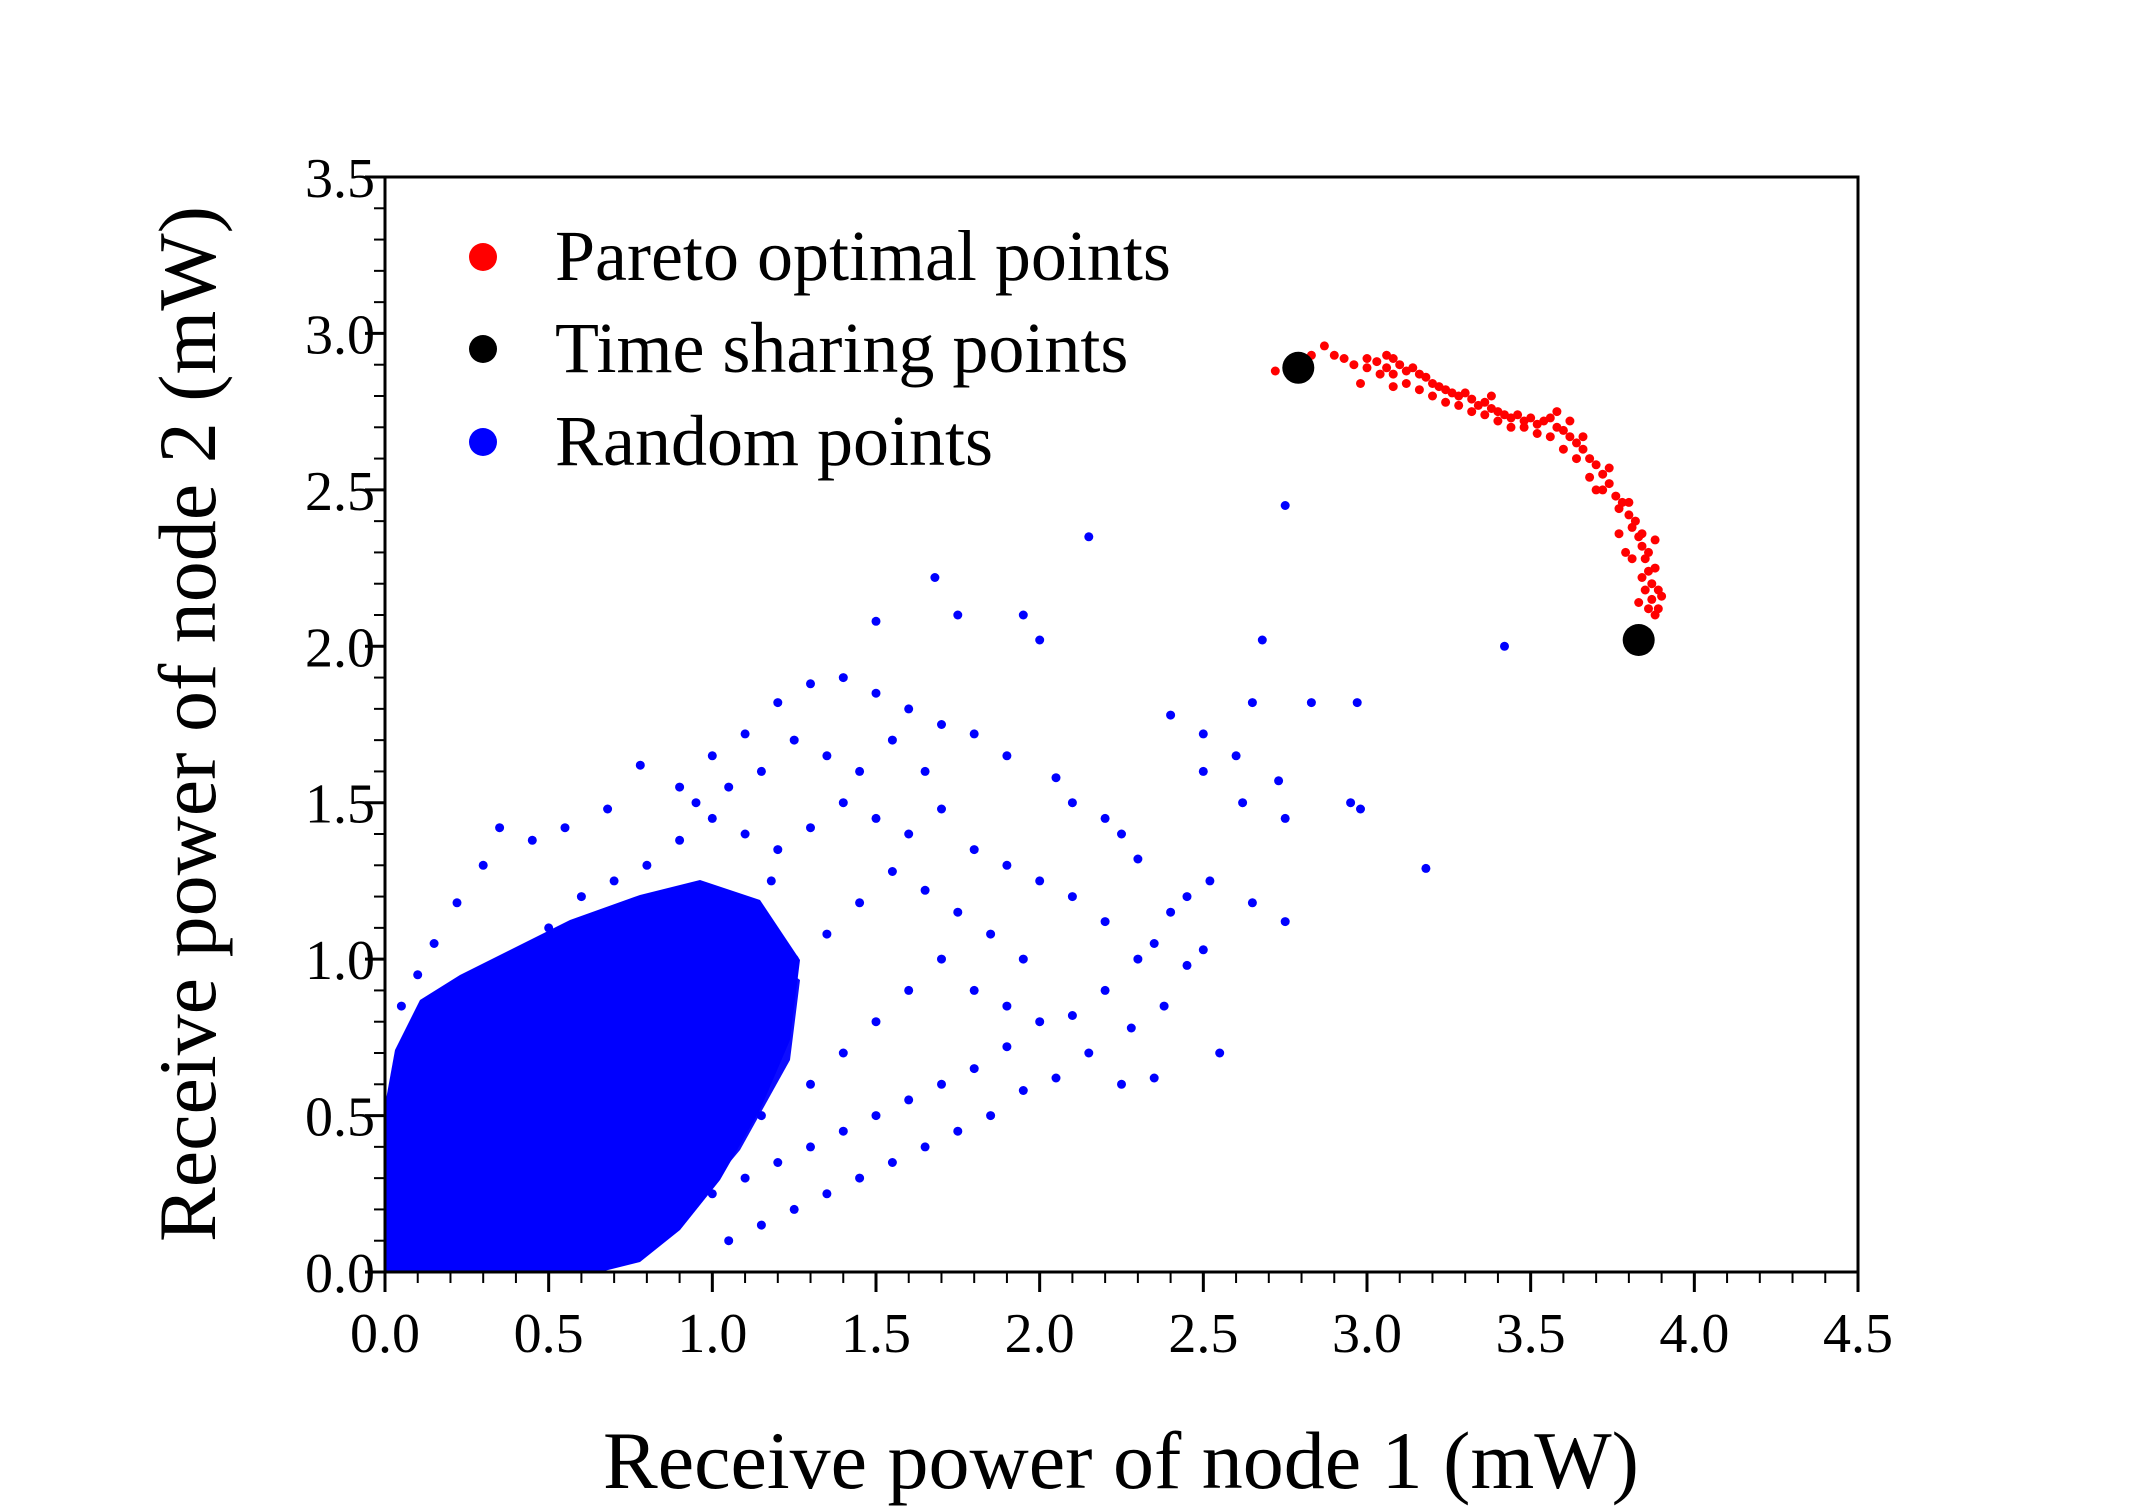 This screenshot has width=2140, height=1512. What do you see at coordinates (340, 1274) in the screenshot?
I see `y-tick-label: 0.0` at bounding box center [340, 1274].